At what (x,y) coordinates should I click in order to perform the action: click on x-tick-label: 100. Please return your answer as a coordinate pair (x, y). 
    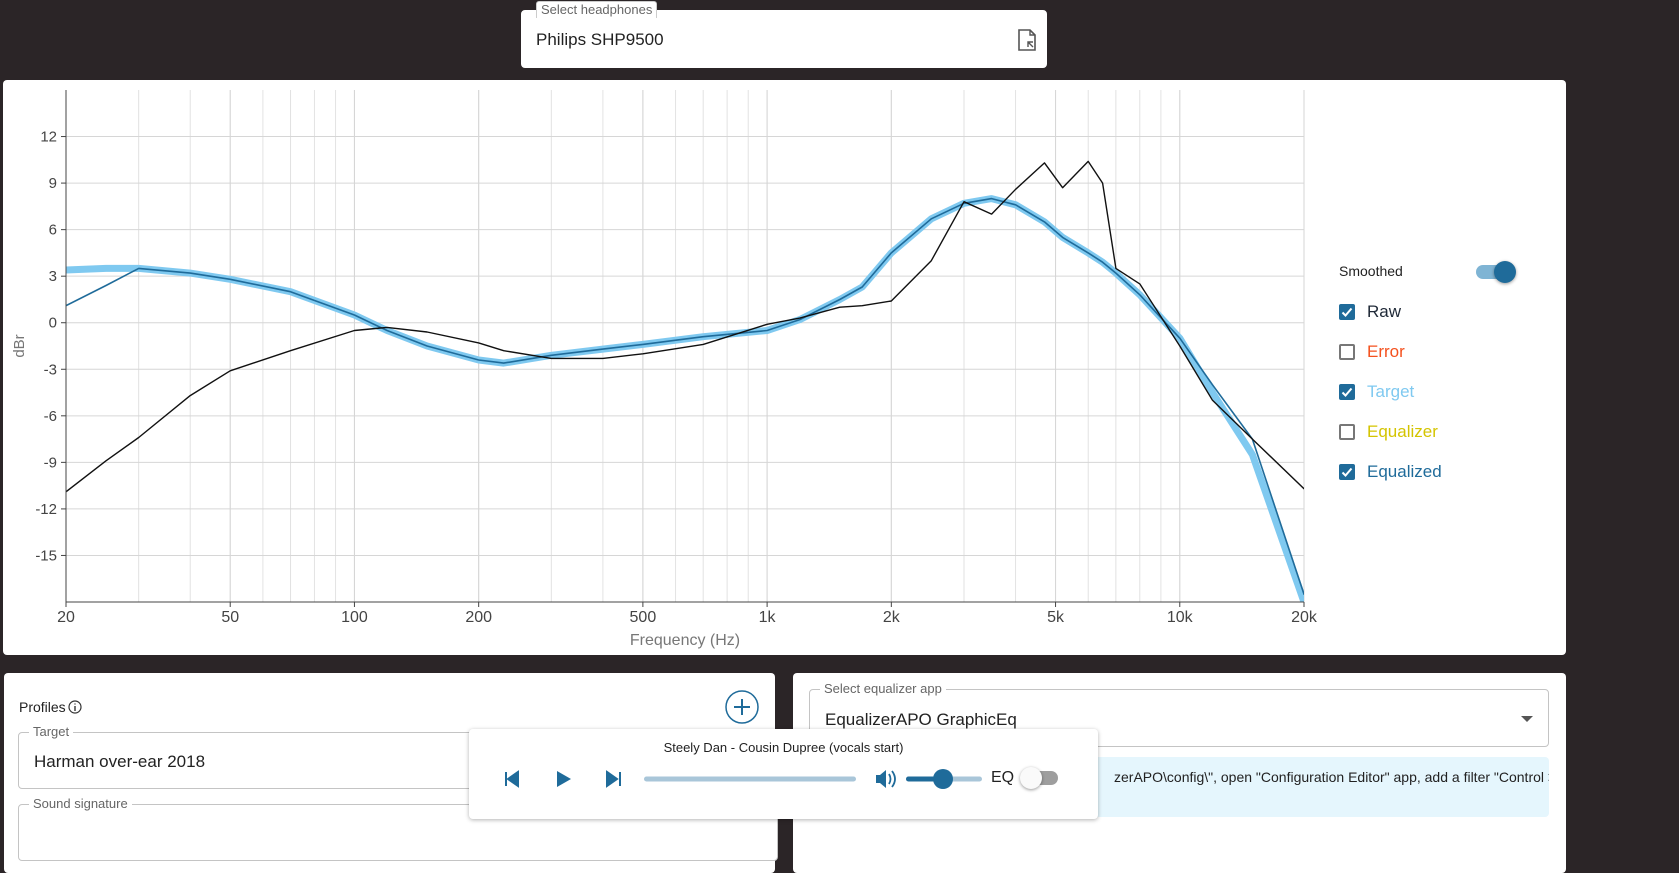
    Looking at the image, I should click on (354, 617).